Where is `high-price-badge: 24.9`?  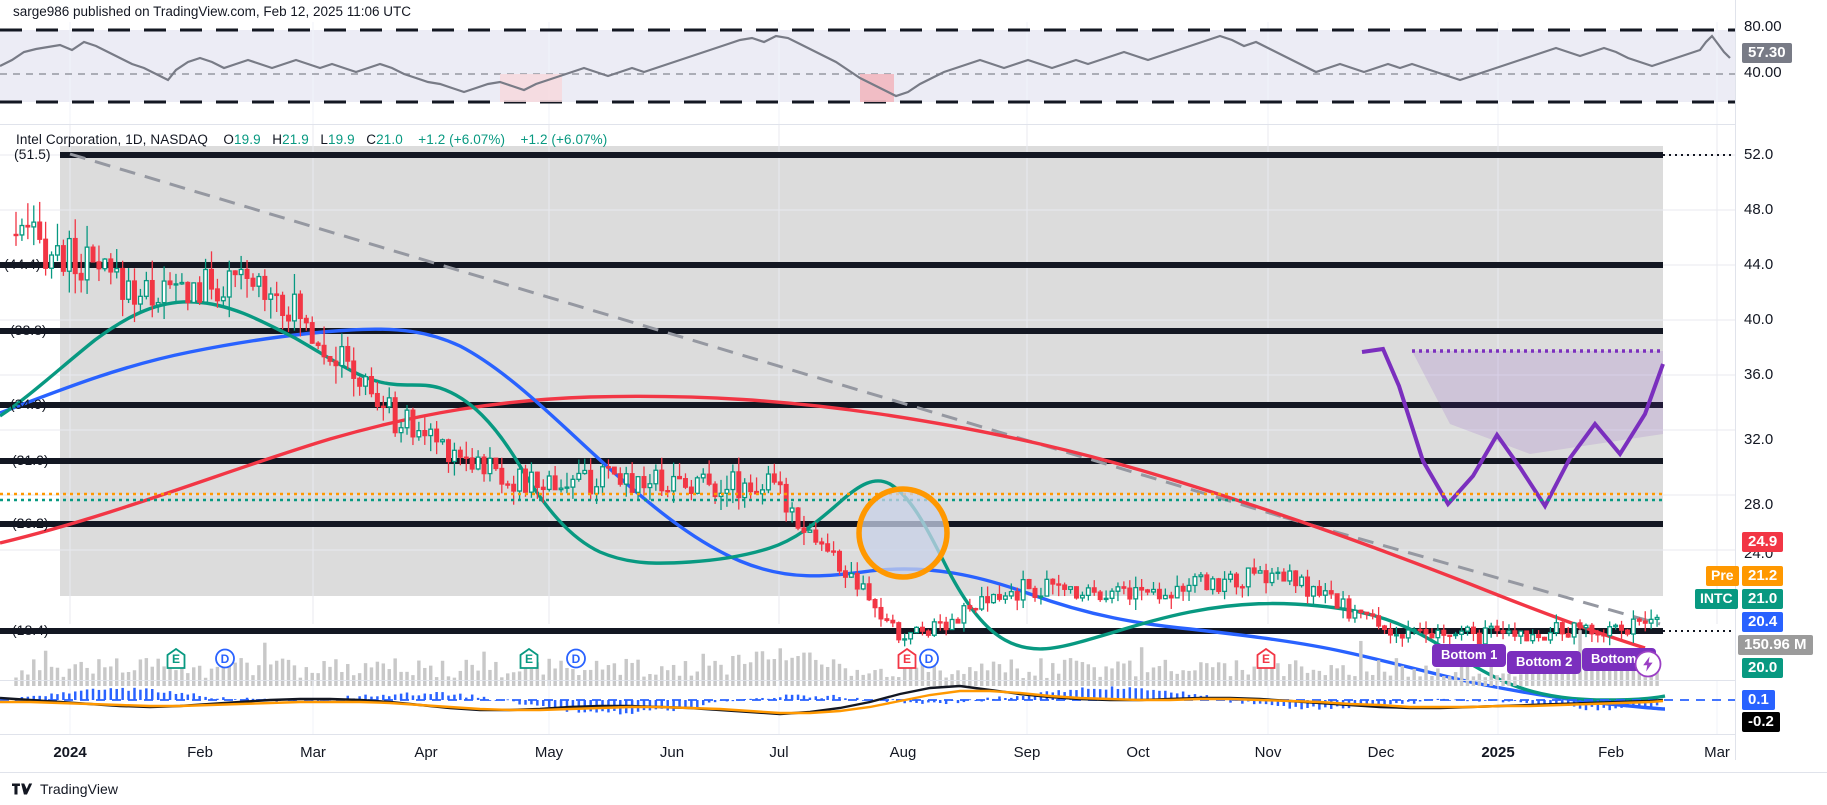 high-price-badge: 24.9 is located at coordinates (1763, 542).